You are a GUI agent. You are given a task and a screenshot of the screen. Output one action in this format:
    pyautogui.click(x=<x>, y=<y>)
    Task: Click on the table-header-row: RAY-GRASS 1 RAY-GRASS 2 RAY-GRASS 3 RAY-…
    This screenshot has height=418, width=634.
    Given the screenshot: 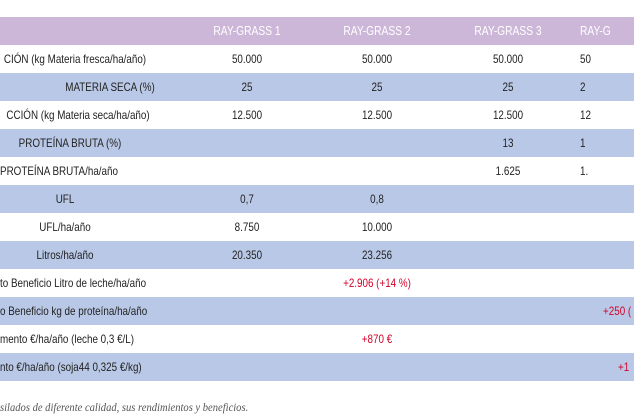 What is the action you would take?
    pyautogui.click(x=317, y=31)
    